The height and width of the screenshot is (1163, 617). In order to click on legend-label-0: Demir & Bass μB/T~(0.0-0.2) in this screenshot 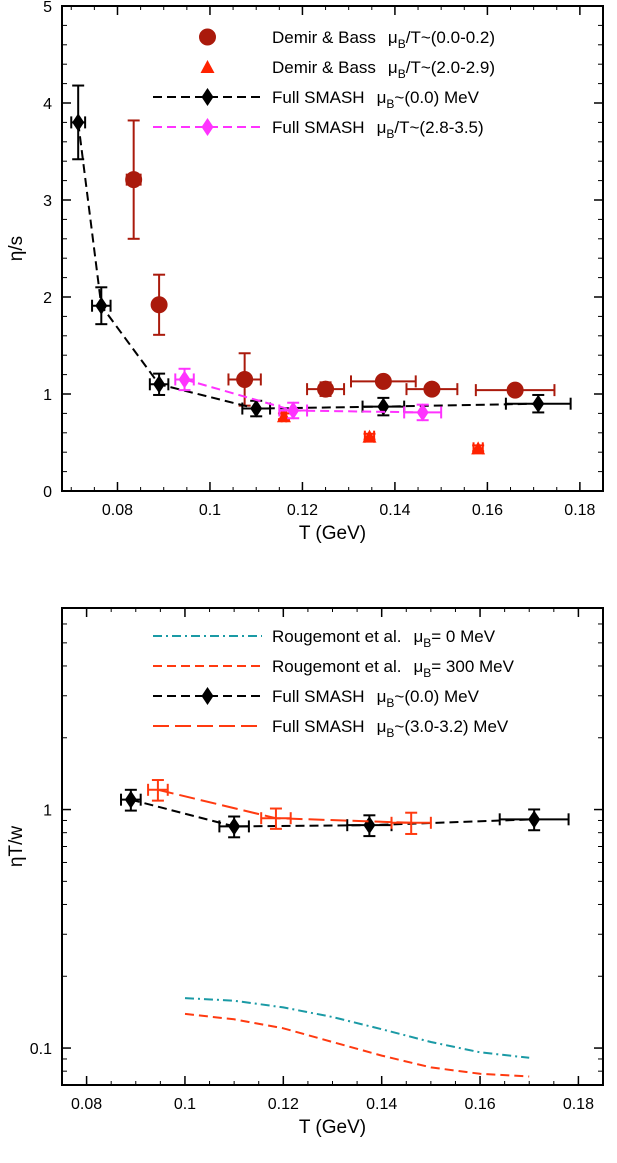, I will do `click(383, 39)`.